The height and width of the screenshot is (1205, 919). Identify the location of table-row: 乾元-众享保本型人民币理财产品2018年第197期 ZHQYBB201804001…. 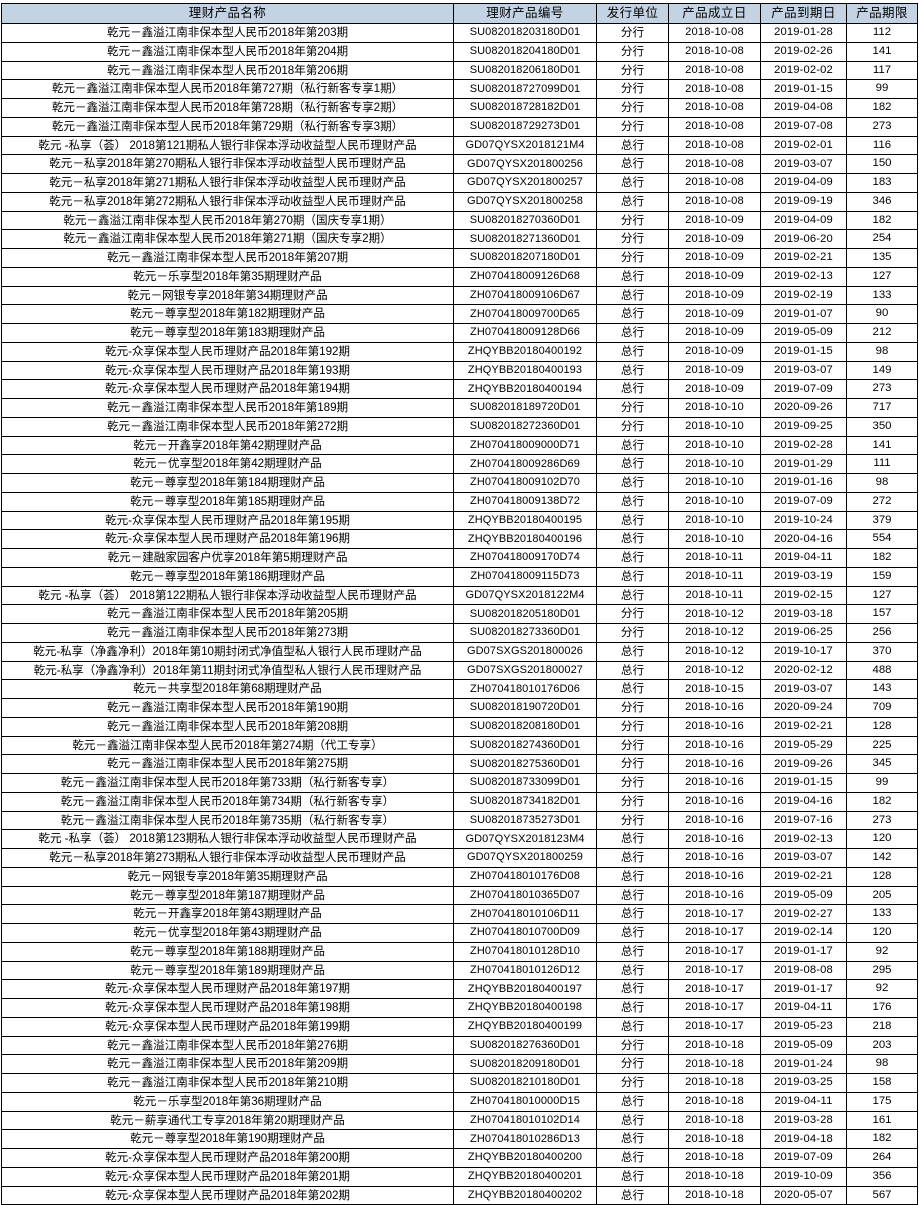
(459, 989).